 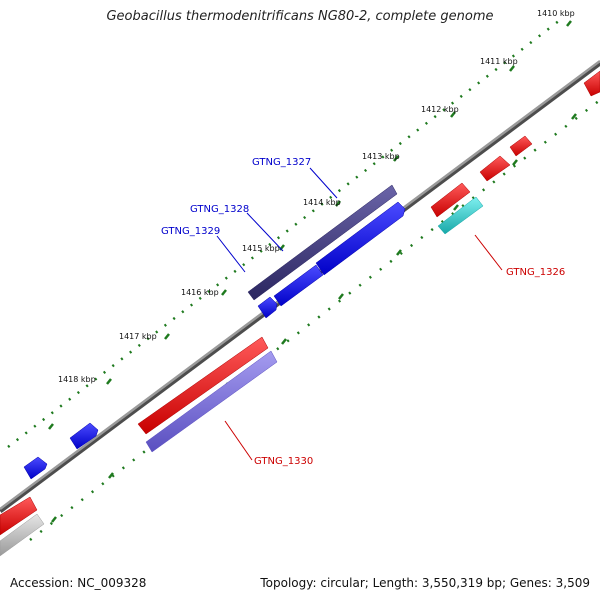 I want to click on tick-label-1416: 1416 kbp, so click(x=200, y=292).